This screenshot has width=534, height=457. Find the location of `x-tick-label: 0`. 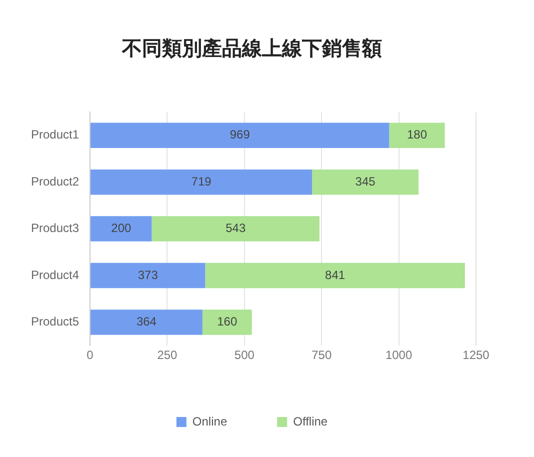

x-tick-label: 0 is located at coordinates (90, 355).